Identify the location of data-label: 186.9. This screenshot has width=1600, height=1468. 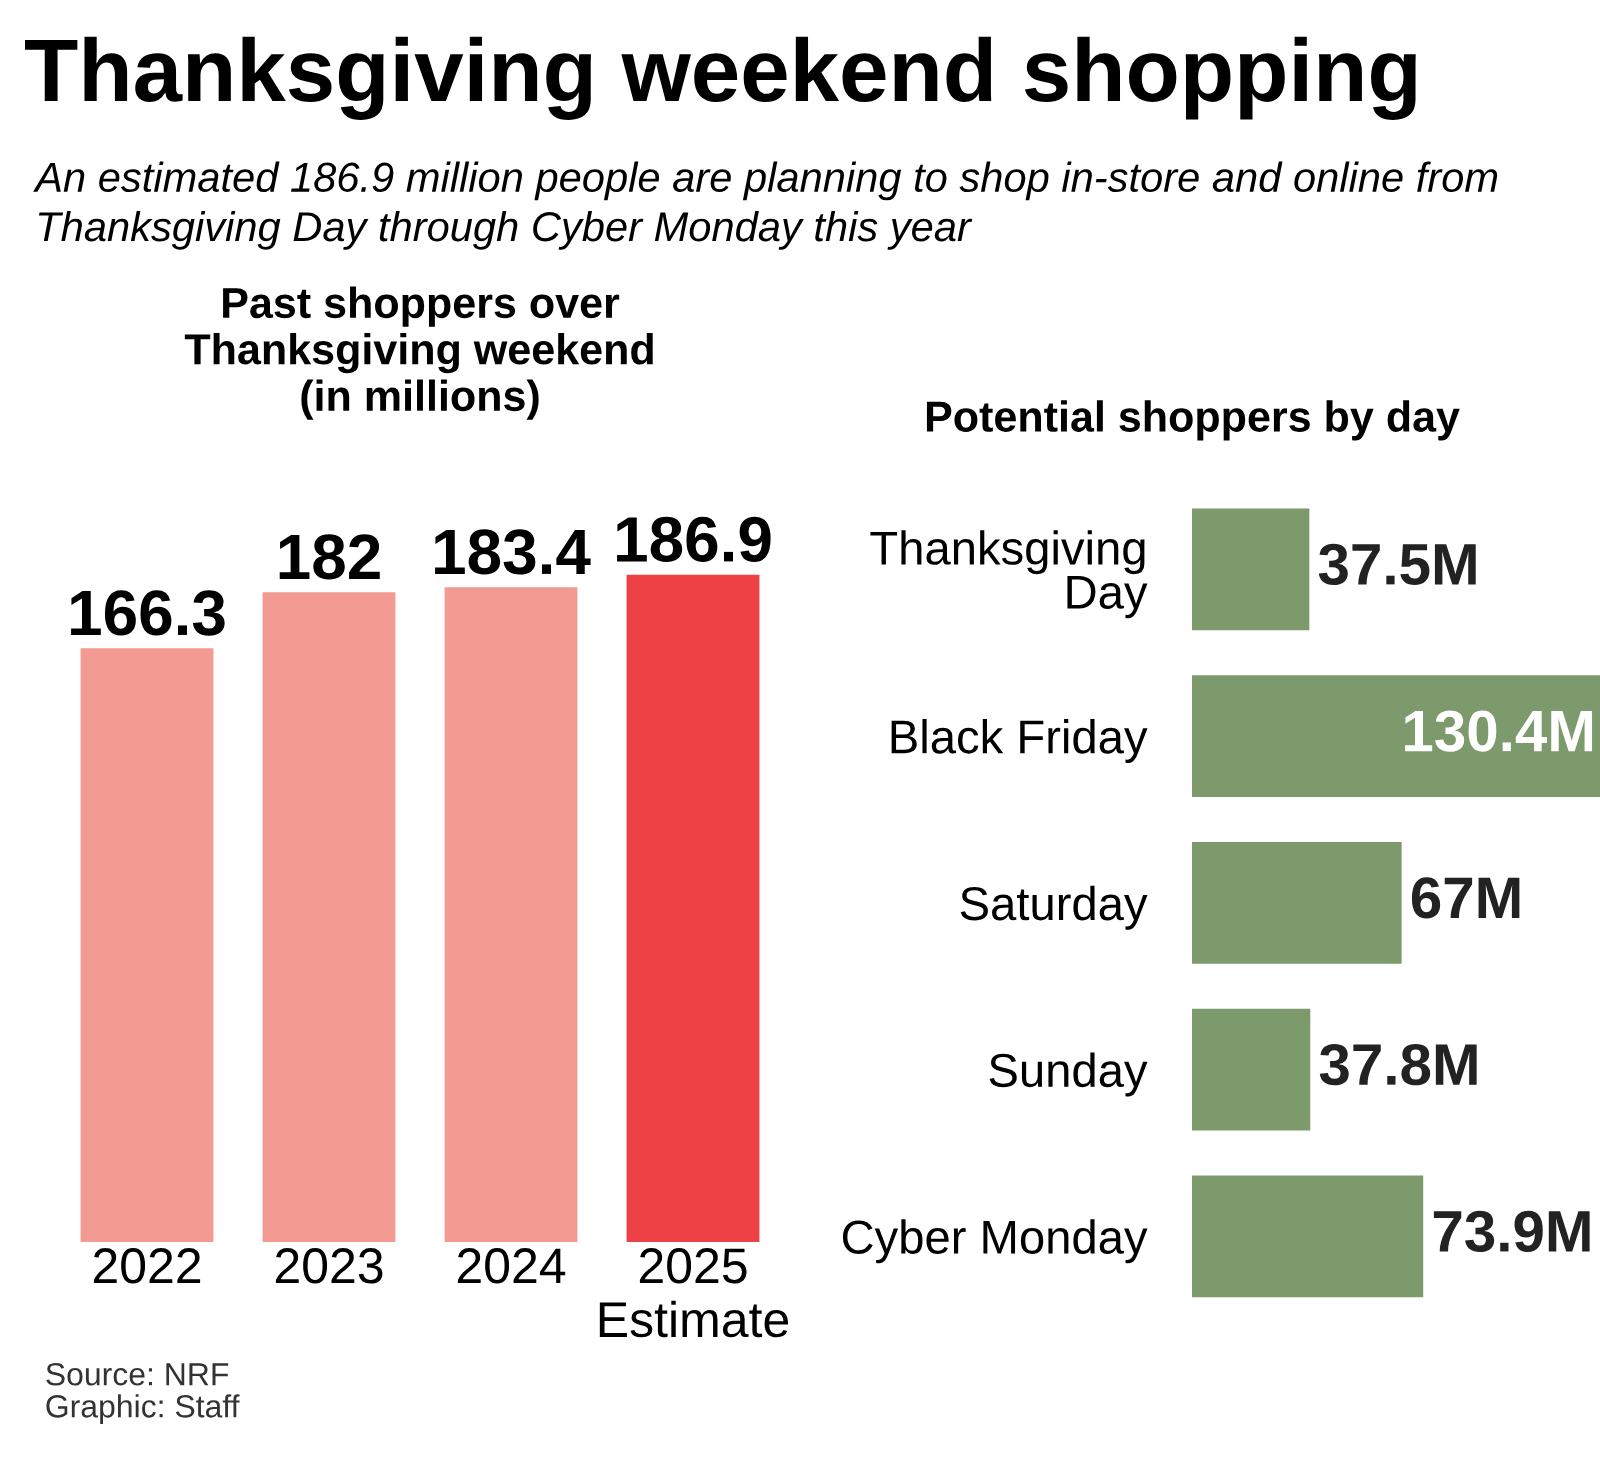
(694, 539).